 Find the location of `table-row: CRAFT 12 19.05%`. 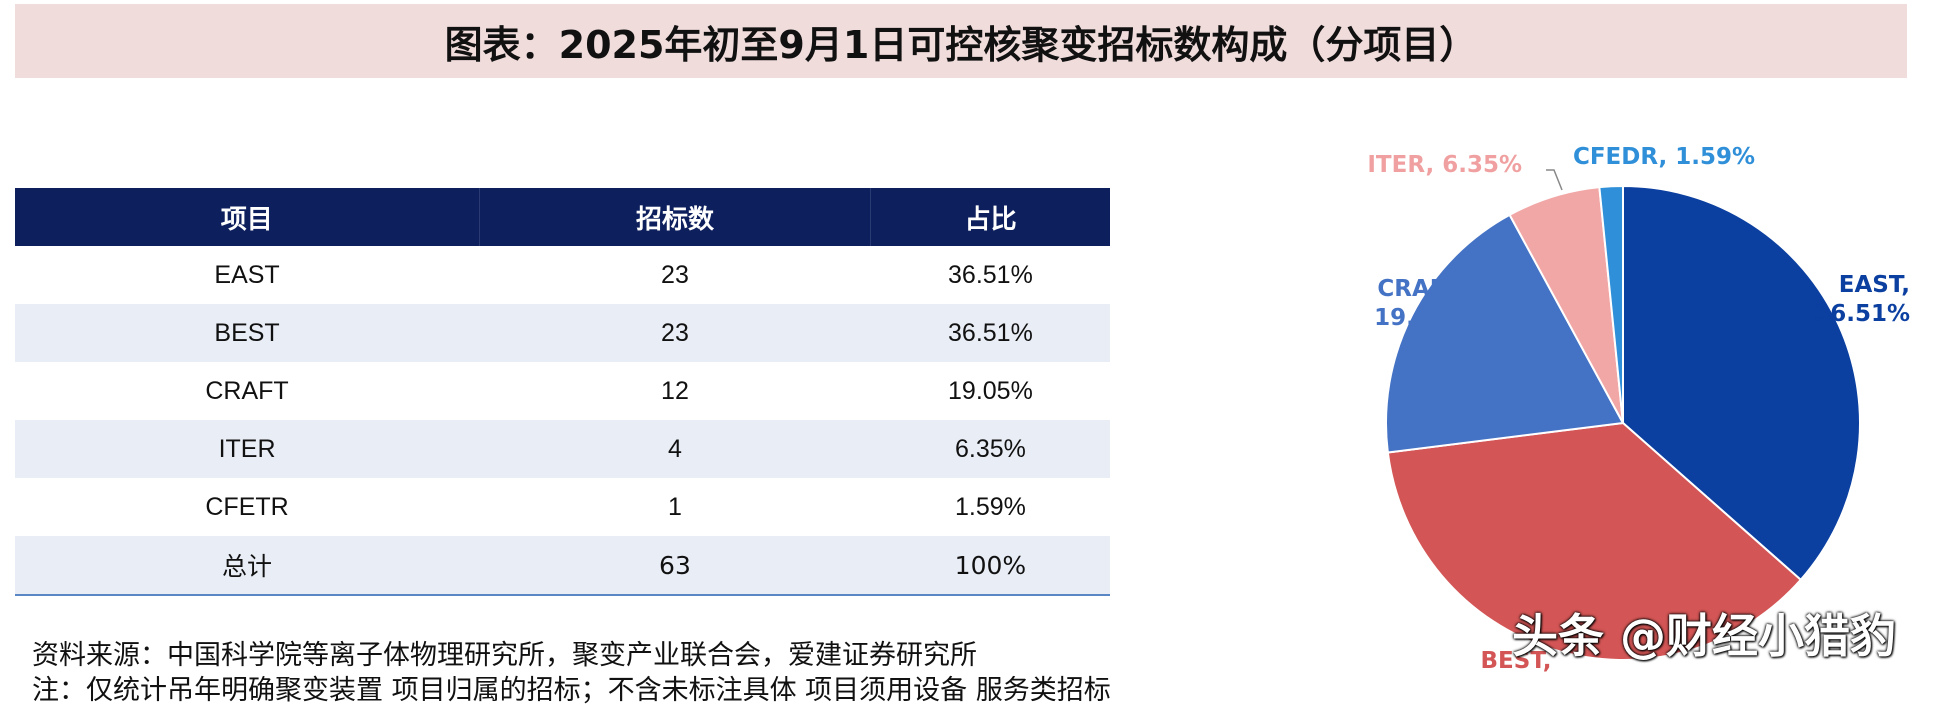

table-row: CRAFT 12 19.05% is located at coordinates (562, 391).